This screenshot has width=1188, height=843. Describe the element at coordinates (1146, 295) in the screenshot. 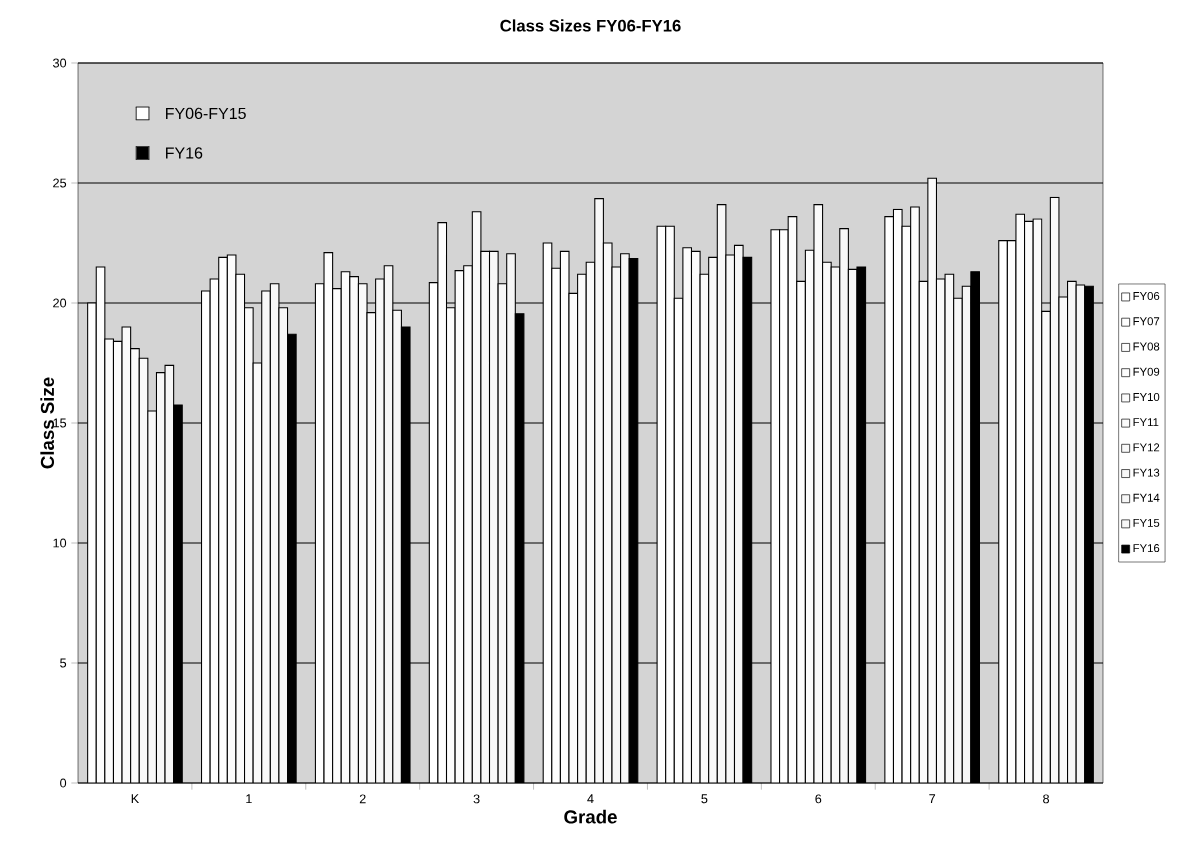

I see `legend-label: FY06` at that location.